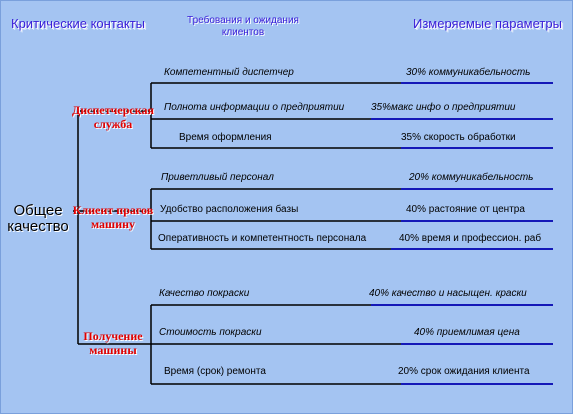 This screenshot has height=415, width=573. I want to click on category-dispatch: Диспетчерская служба, so click(113, 117).